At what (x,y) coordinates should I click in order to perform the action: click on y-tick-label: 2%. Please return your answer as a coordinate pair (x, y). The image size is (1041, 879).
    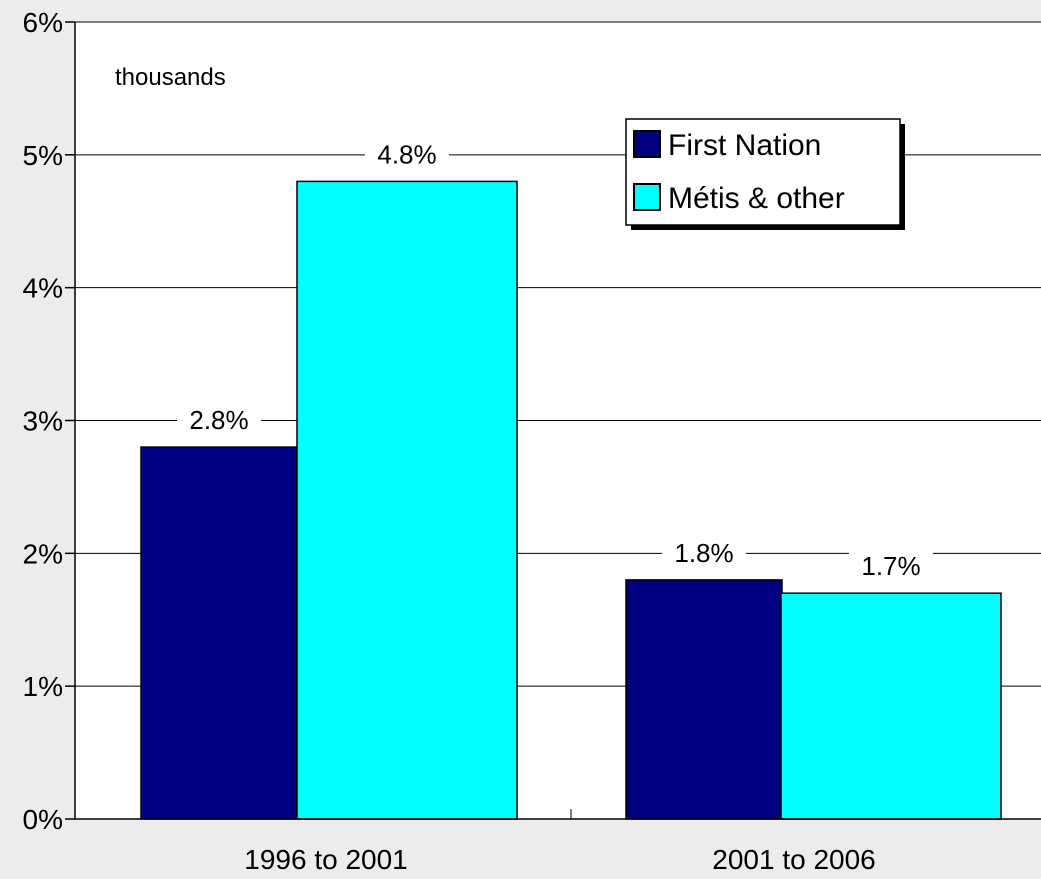
    Looking at the image, I should click on (43, 553).